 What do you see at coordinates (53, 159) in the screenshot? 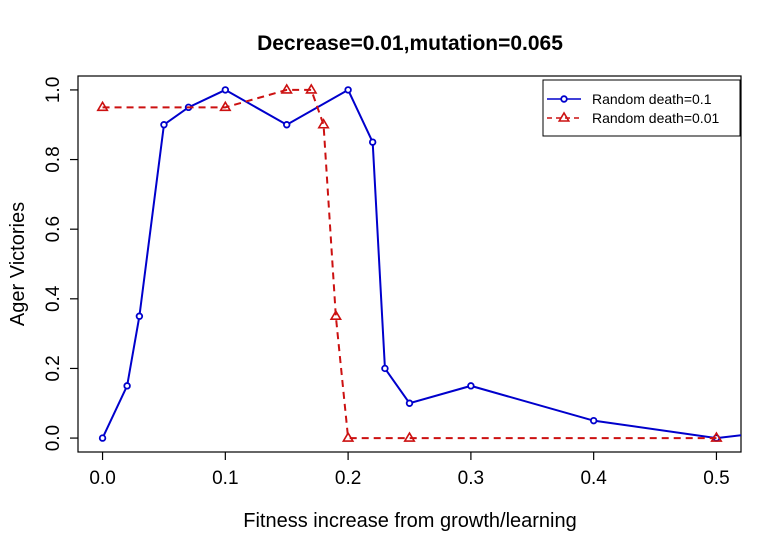
I see `y-tick-label: 0.8` at bounding box center [53, 159].